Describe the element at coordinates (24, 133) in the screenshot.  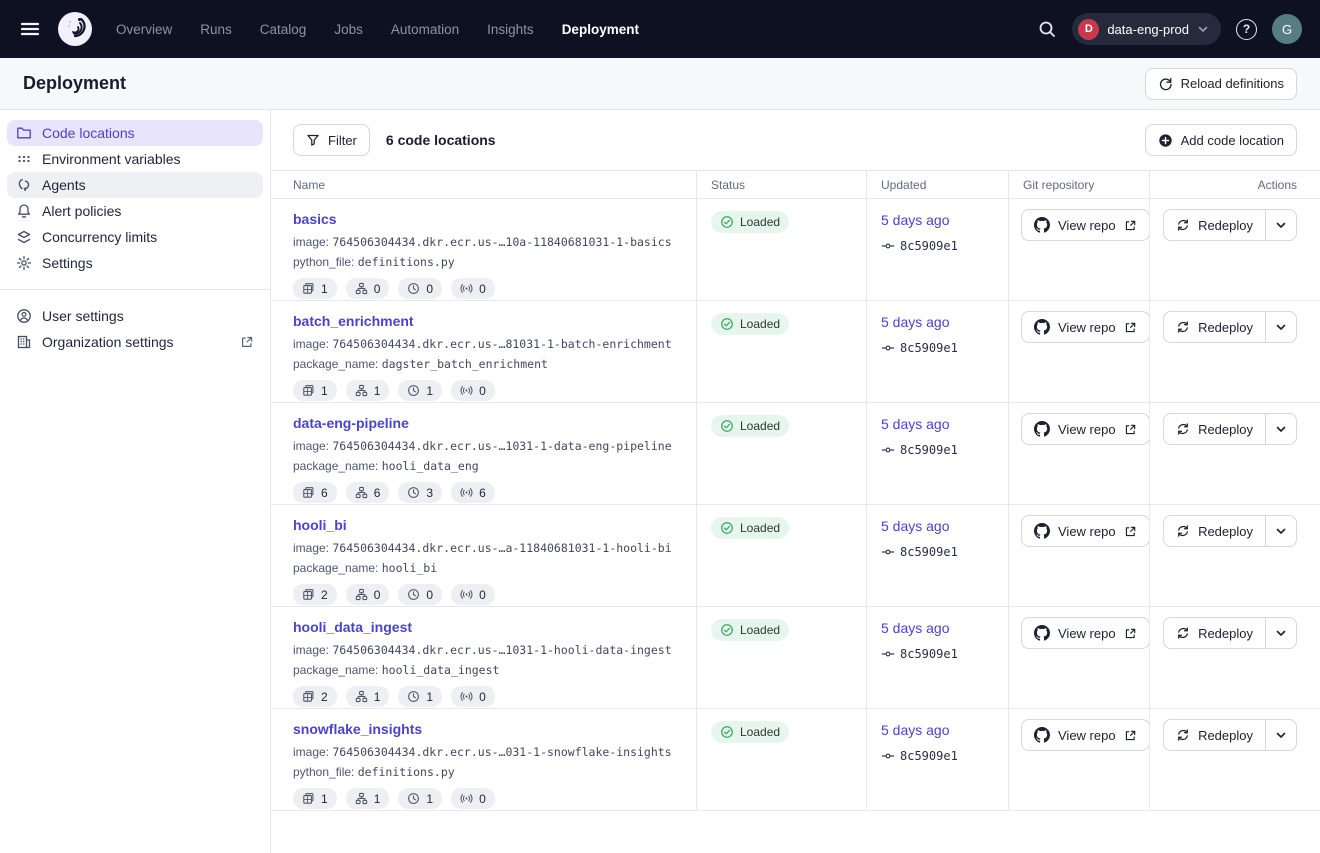
I see `folder-icon` at that location.